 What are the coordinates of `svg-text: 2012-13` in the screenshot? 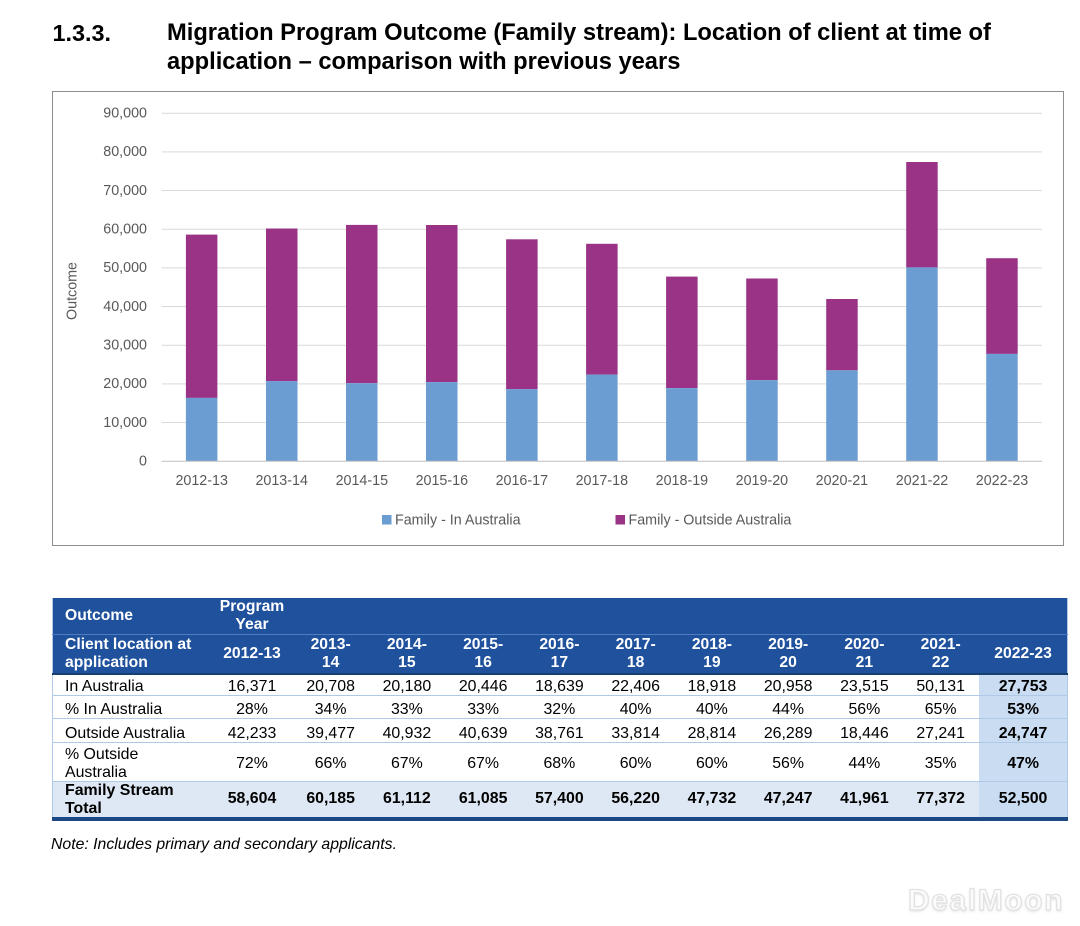 It's located at (201, 481).